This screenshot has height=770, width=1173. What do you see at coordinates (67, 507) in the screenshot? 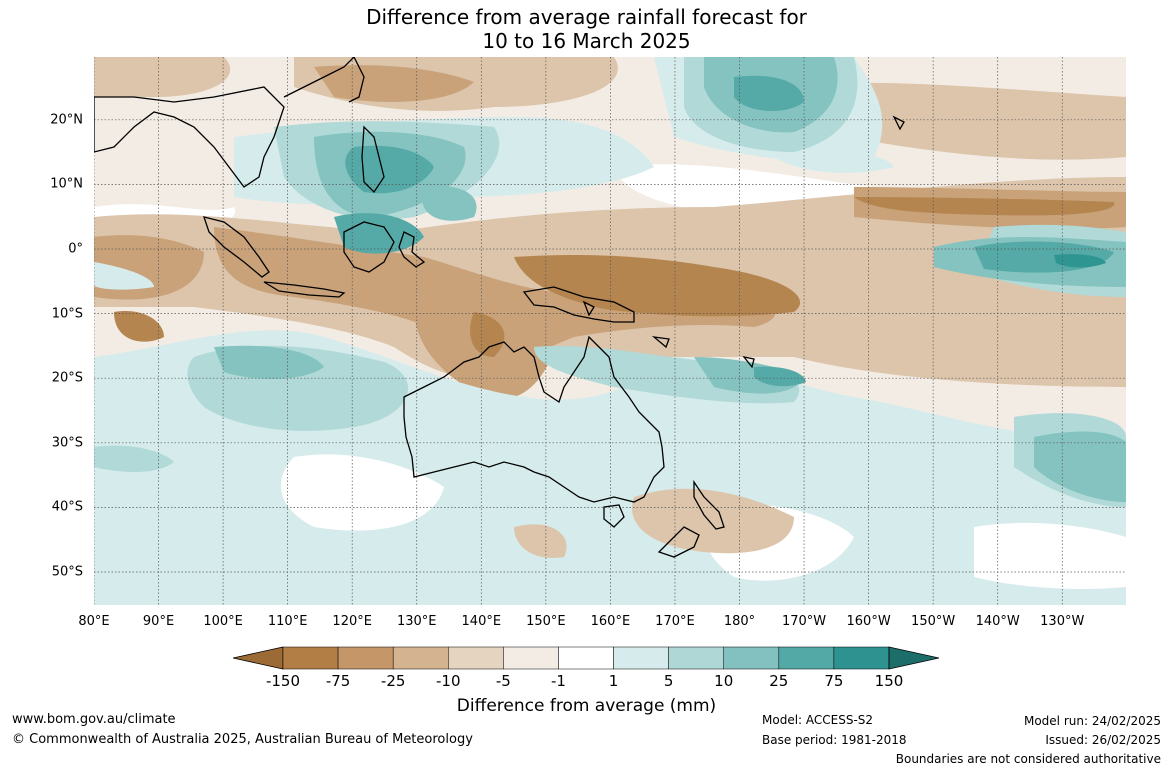
I see `latitude-label: 40°S` at bounding box center [67, 507].